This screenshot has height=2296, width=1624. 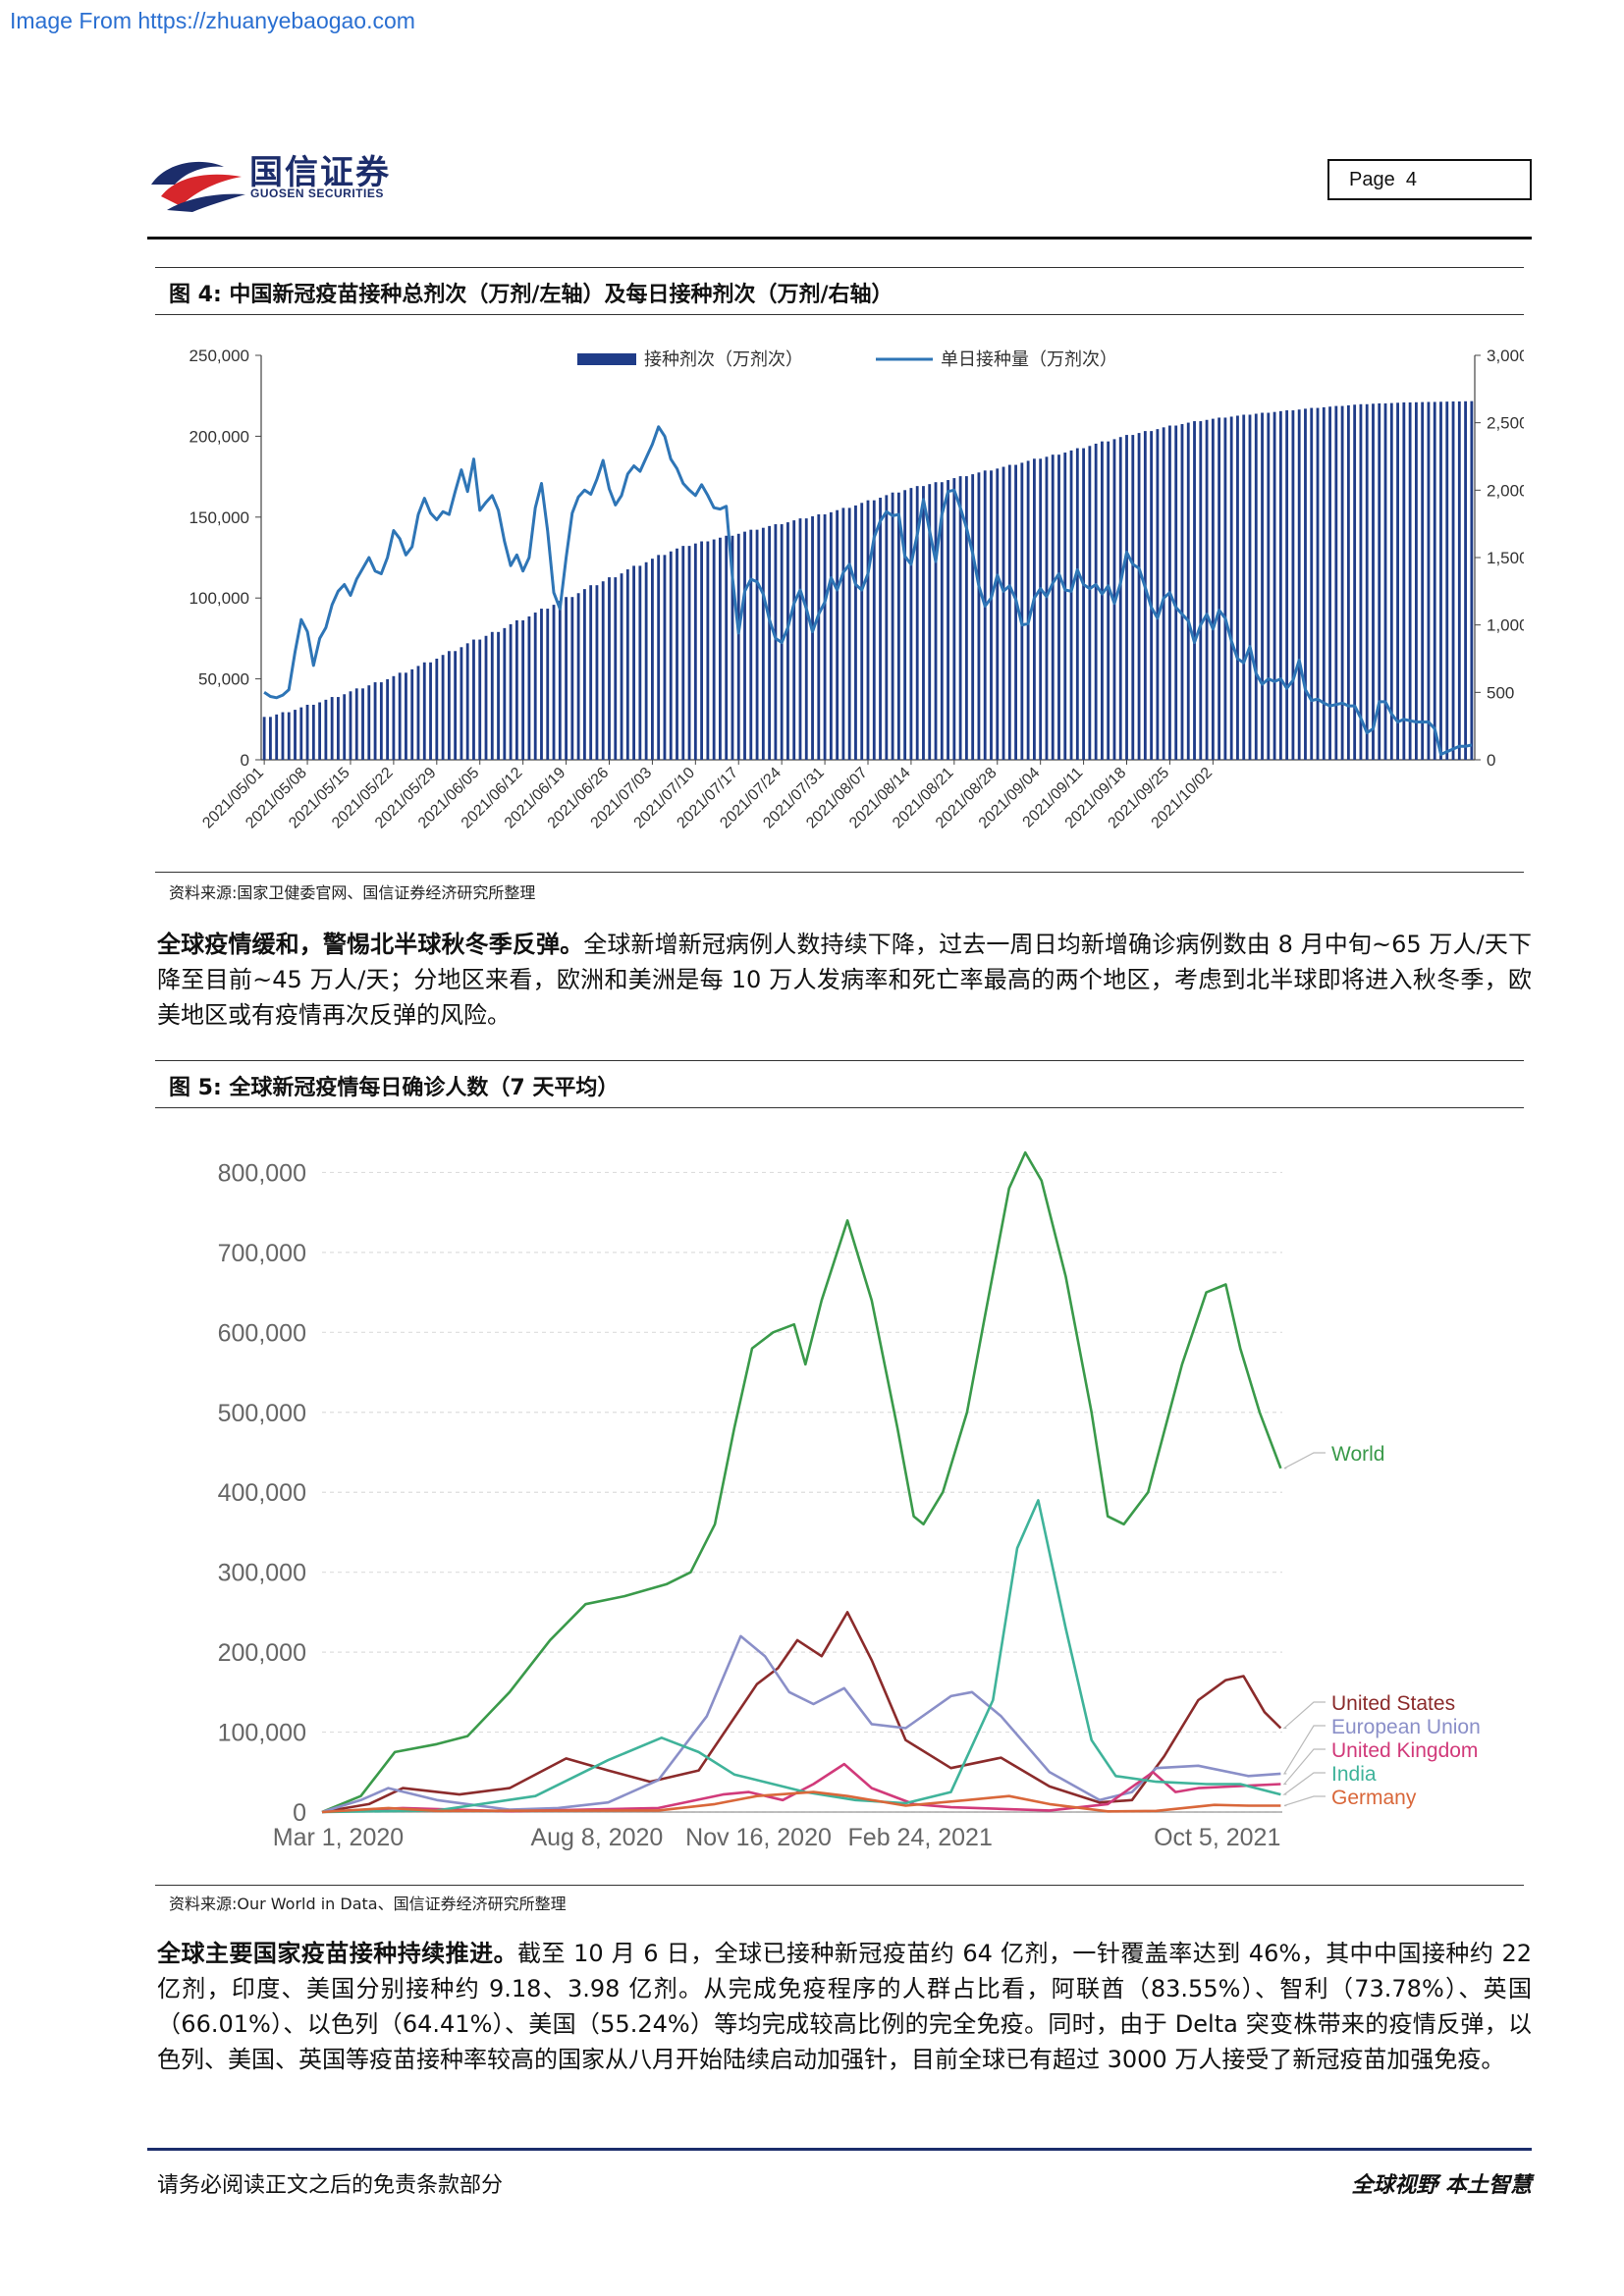 I want to click on left-tick-label: 150,000, so click(x=219, y=517).